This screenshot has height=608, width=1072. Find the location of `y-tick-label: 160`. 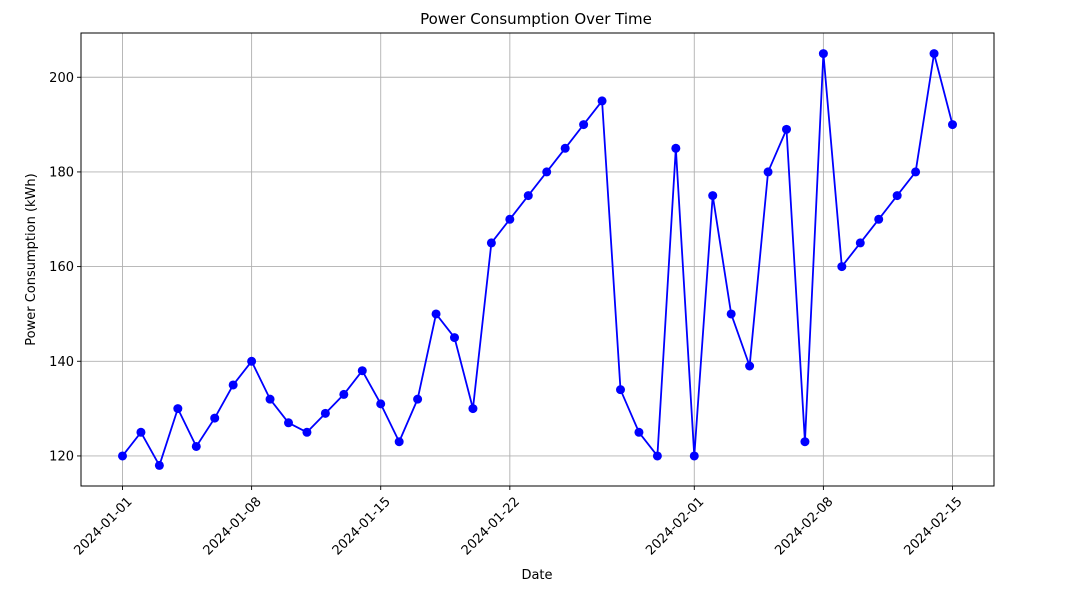

y-tick-label: 160 is located at coordinates (61, 267).